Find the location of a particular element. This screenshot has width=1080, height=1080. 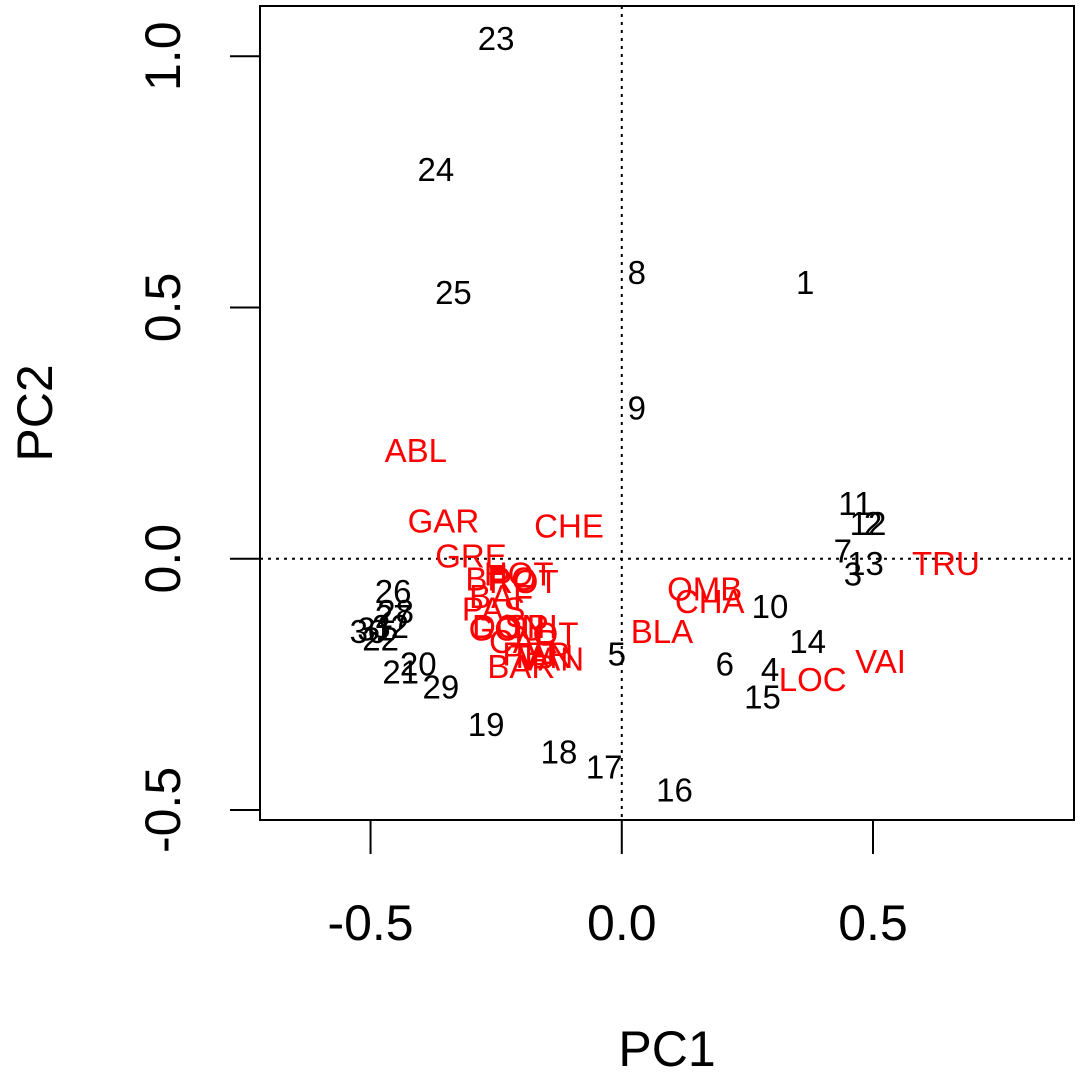

variable-label: GOU is located at coordinates (506, 629).